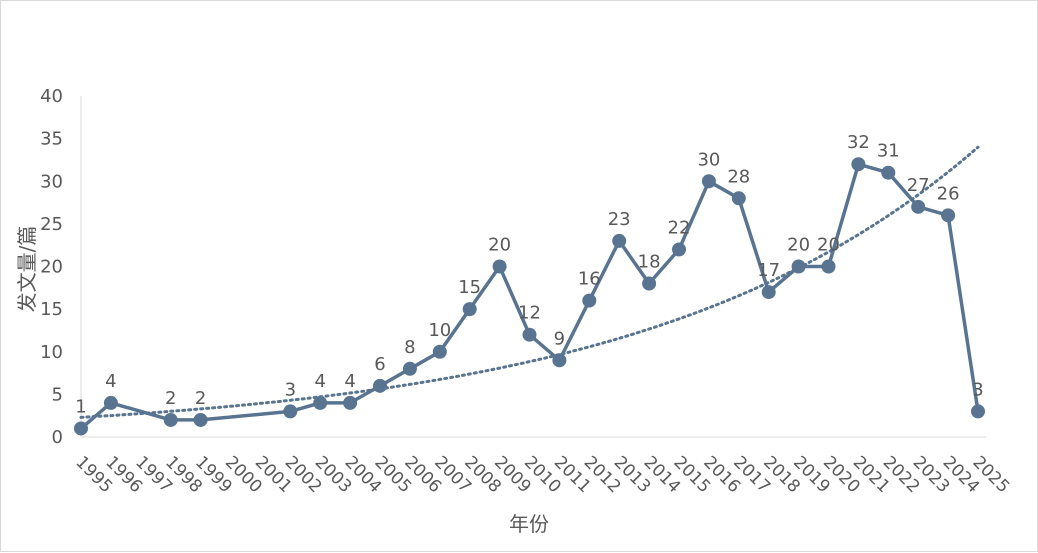 This screenshot has height=553, width=1038. I want to click on data-label: 9, so click(559, 338).